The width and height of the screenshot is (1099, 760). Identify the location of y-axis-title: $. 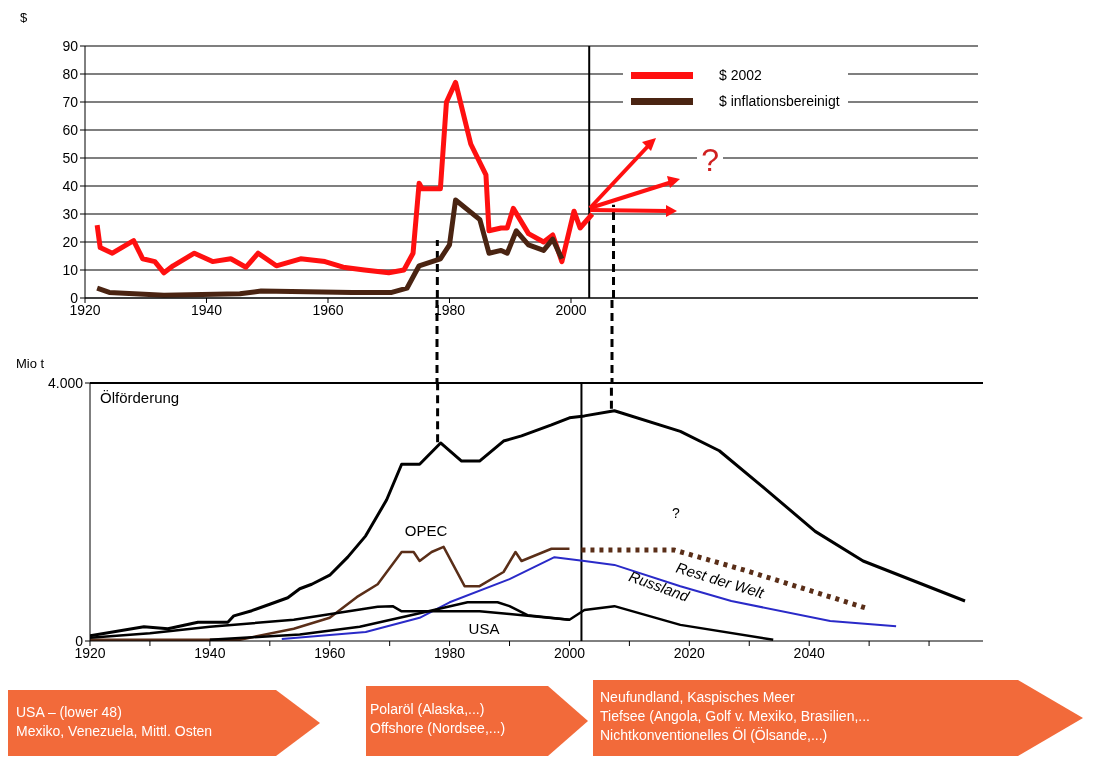
(24, 17).